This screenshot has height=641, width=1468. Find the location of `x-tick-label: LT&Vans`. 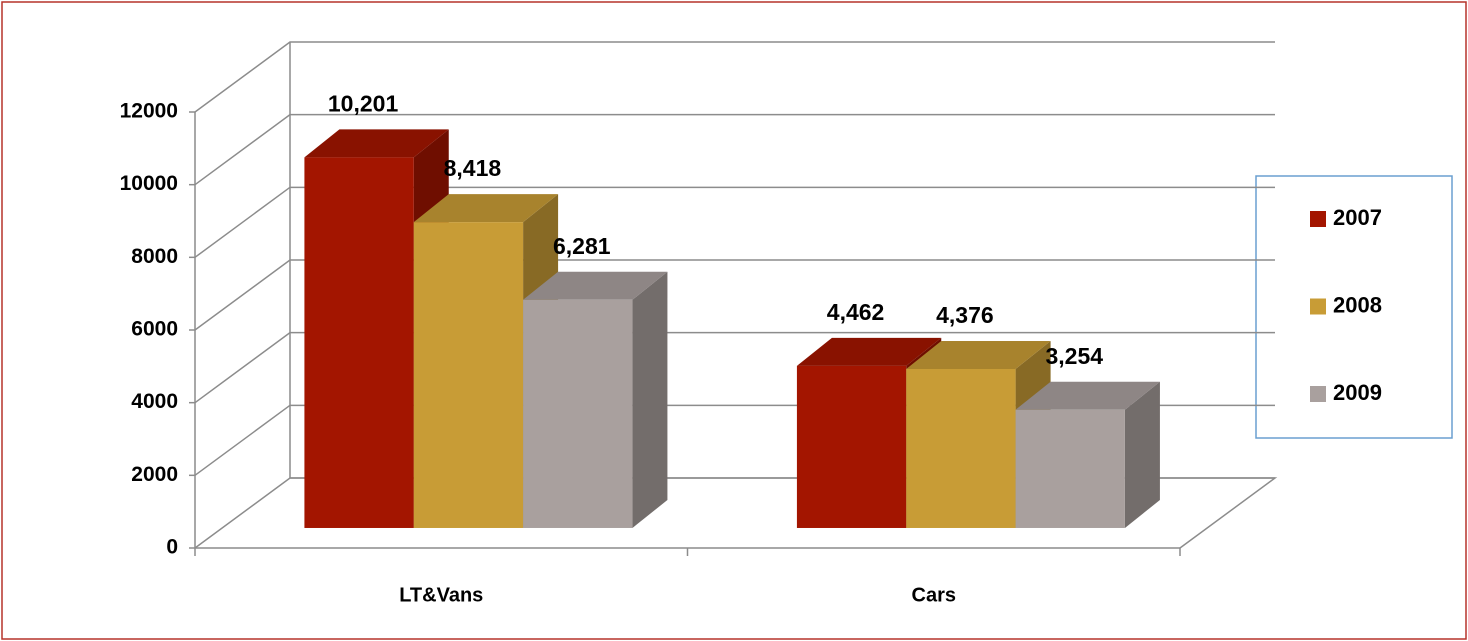

x-tick-label: LT&Vans is located at coordinates (441, 595).